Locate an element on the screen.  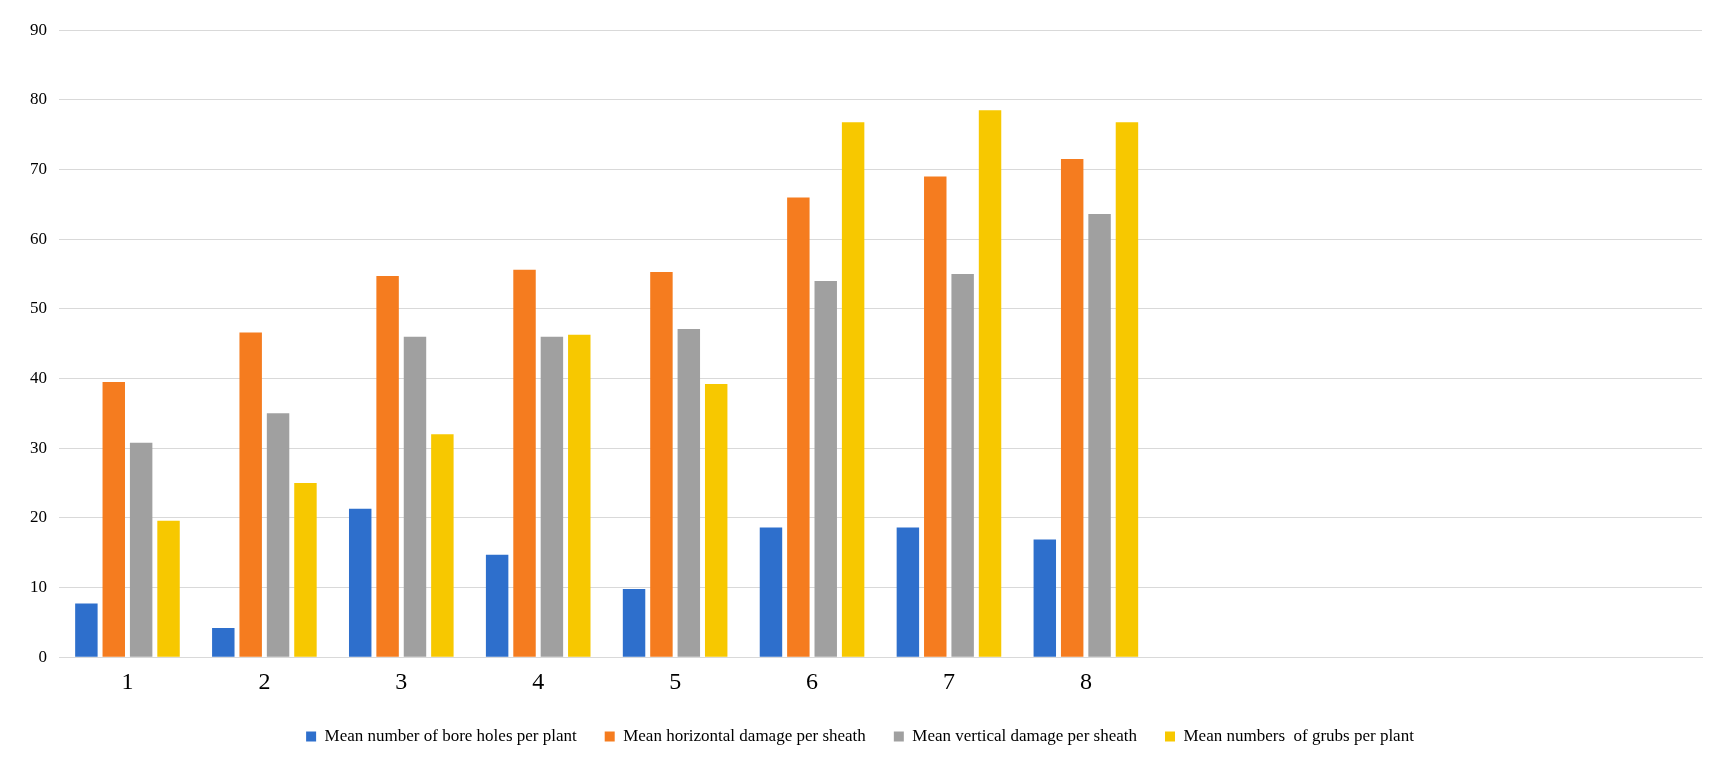
x-tick-label: 1 is located at coordinates (127, 680).